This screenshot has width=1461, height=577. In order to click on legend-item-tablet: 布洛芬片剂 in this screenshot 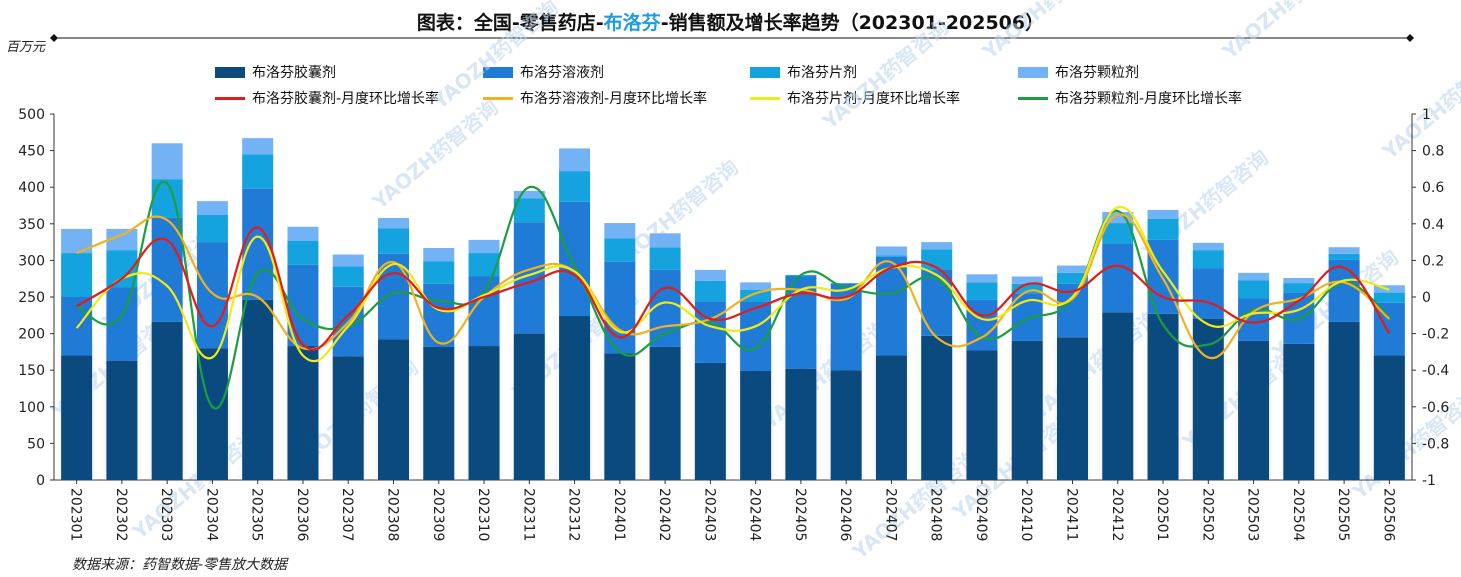, I will do `click(803, 72)`.